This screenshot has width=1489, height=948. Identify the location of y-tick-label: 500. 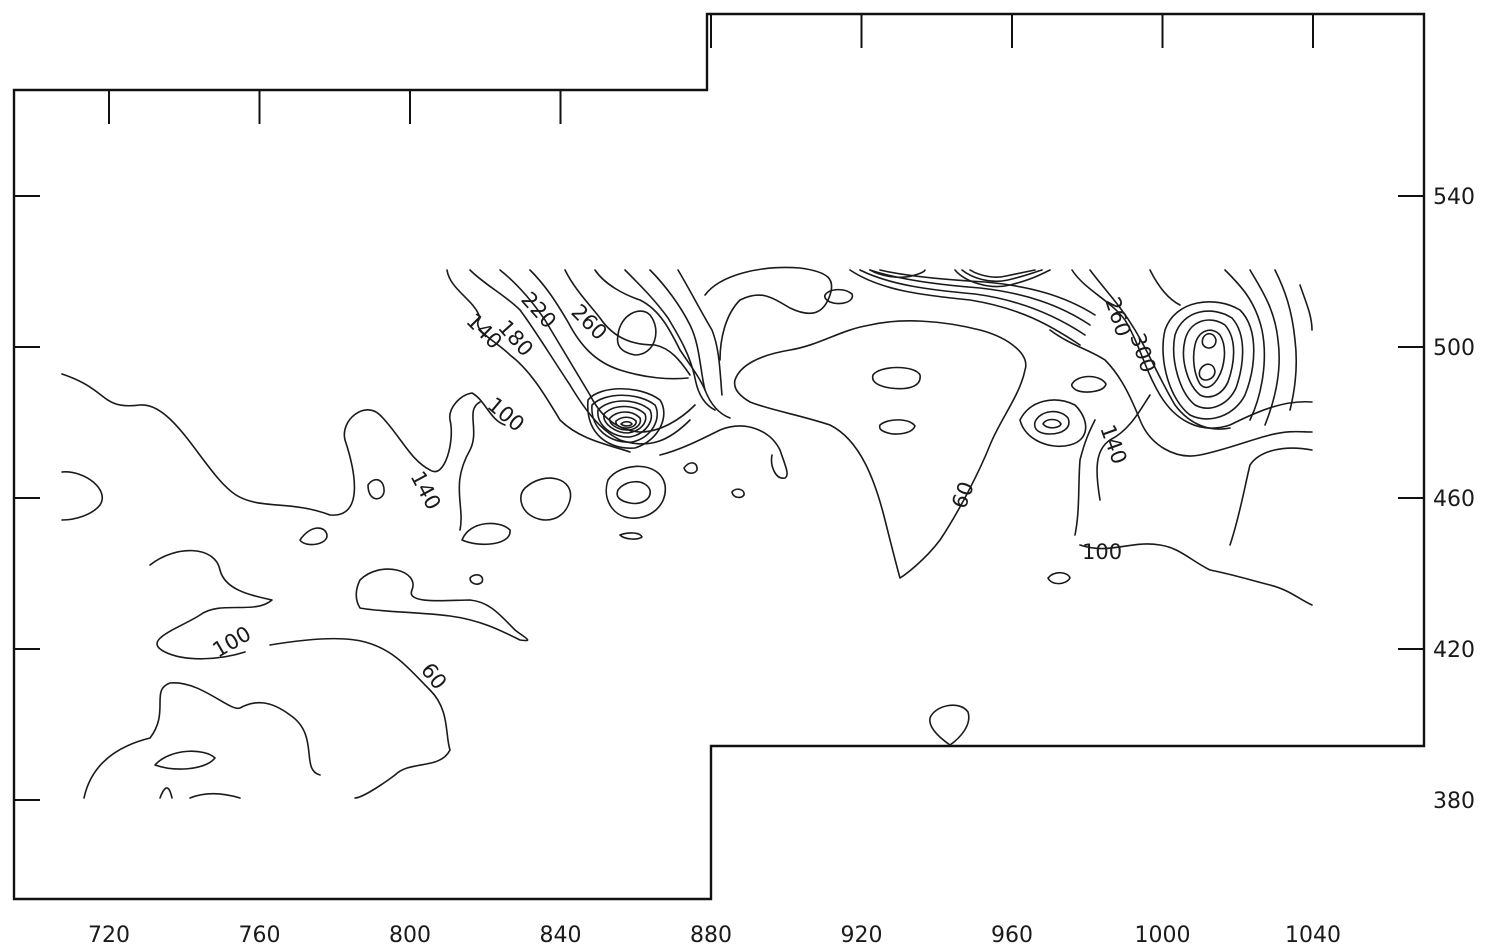
(1454, 348).